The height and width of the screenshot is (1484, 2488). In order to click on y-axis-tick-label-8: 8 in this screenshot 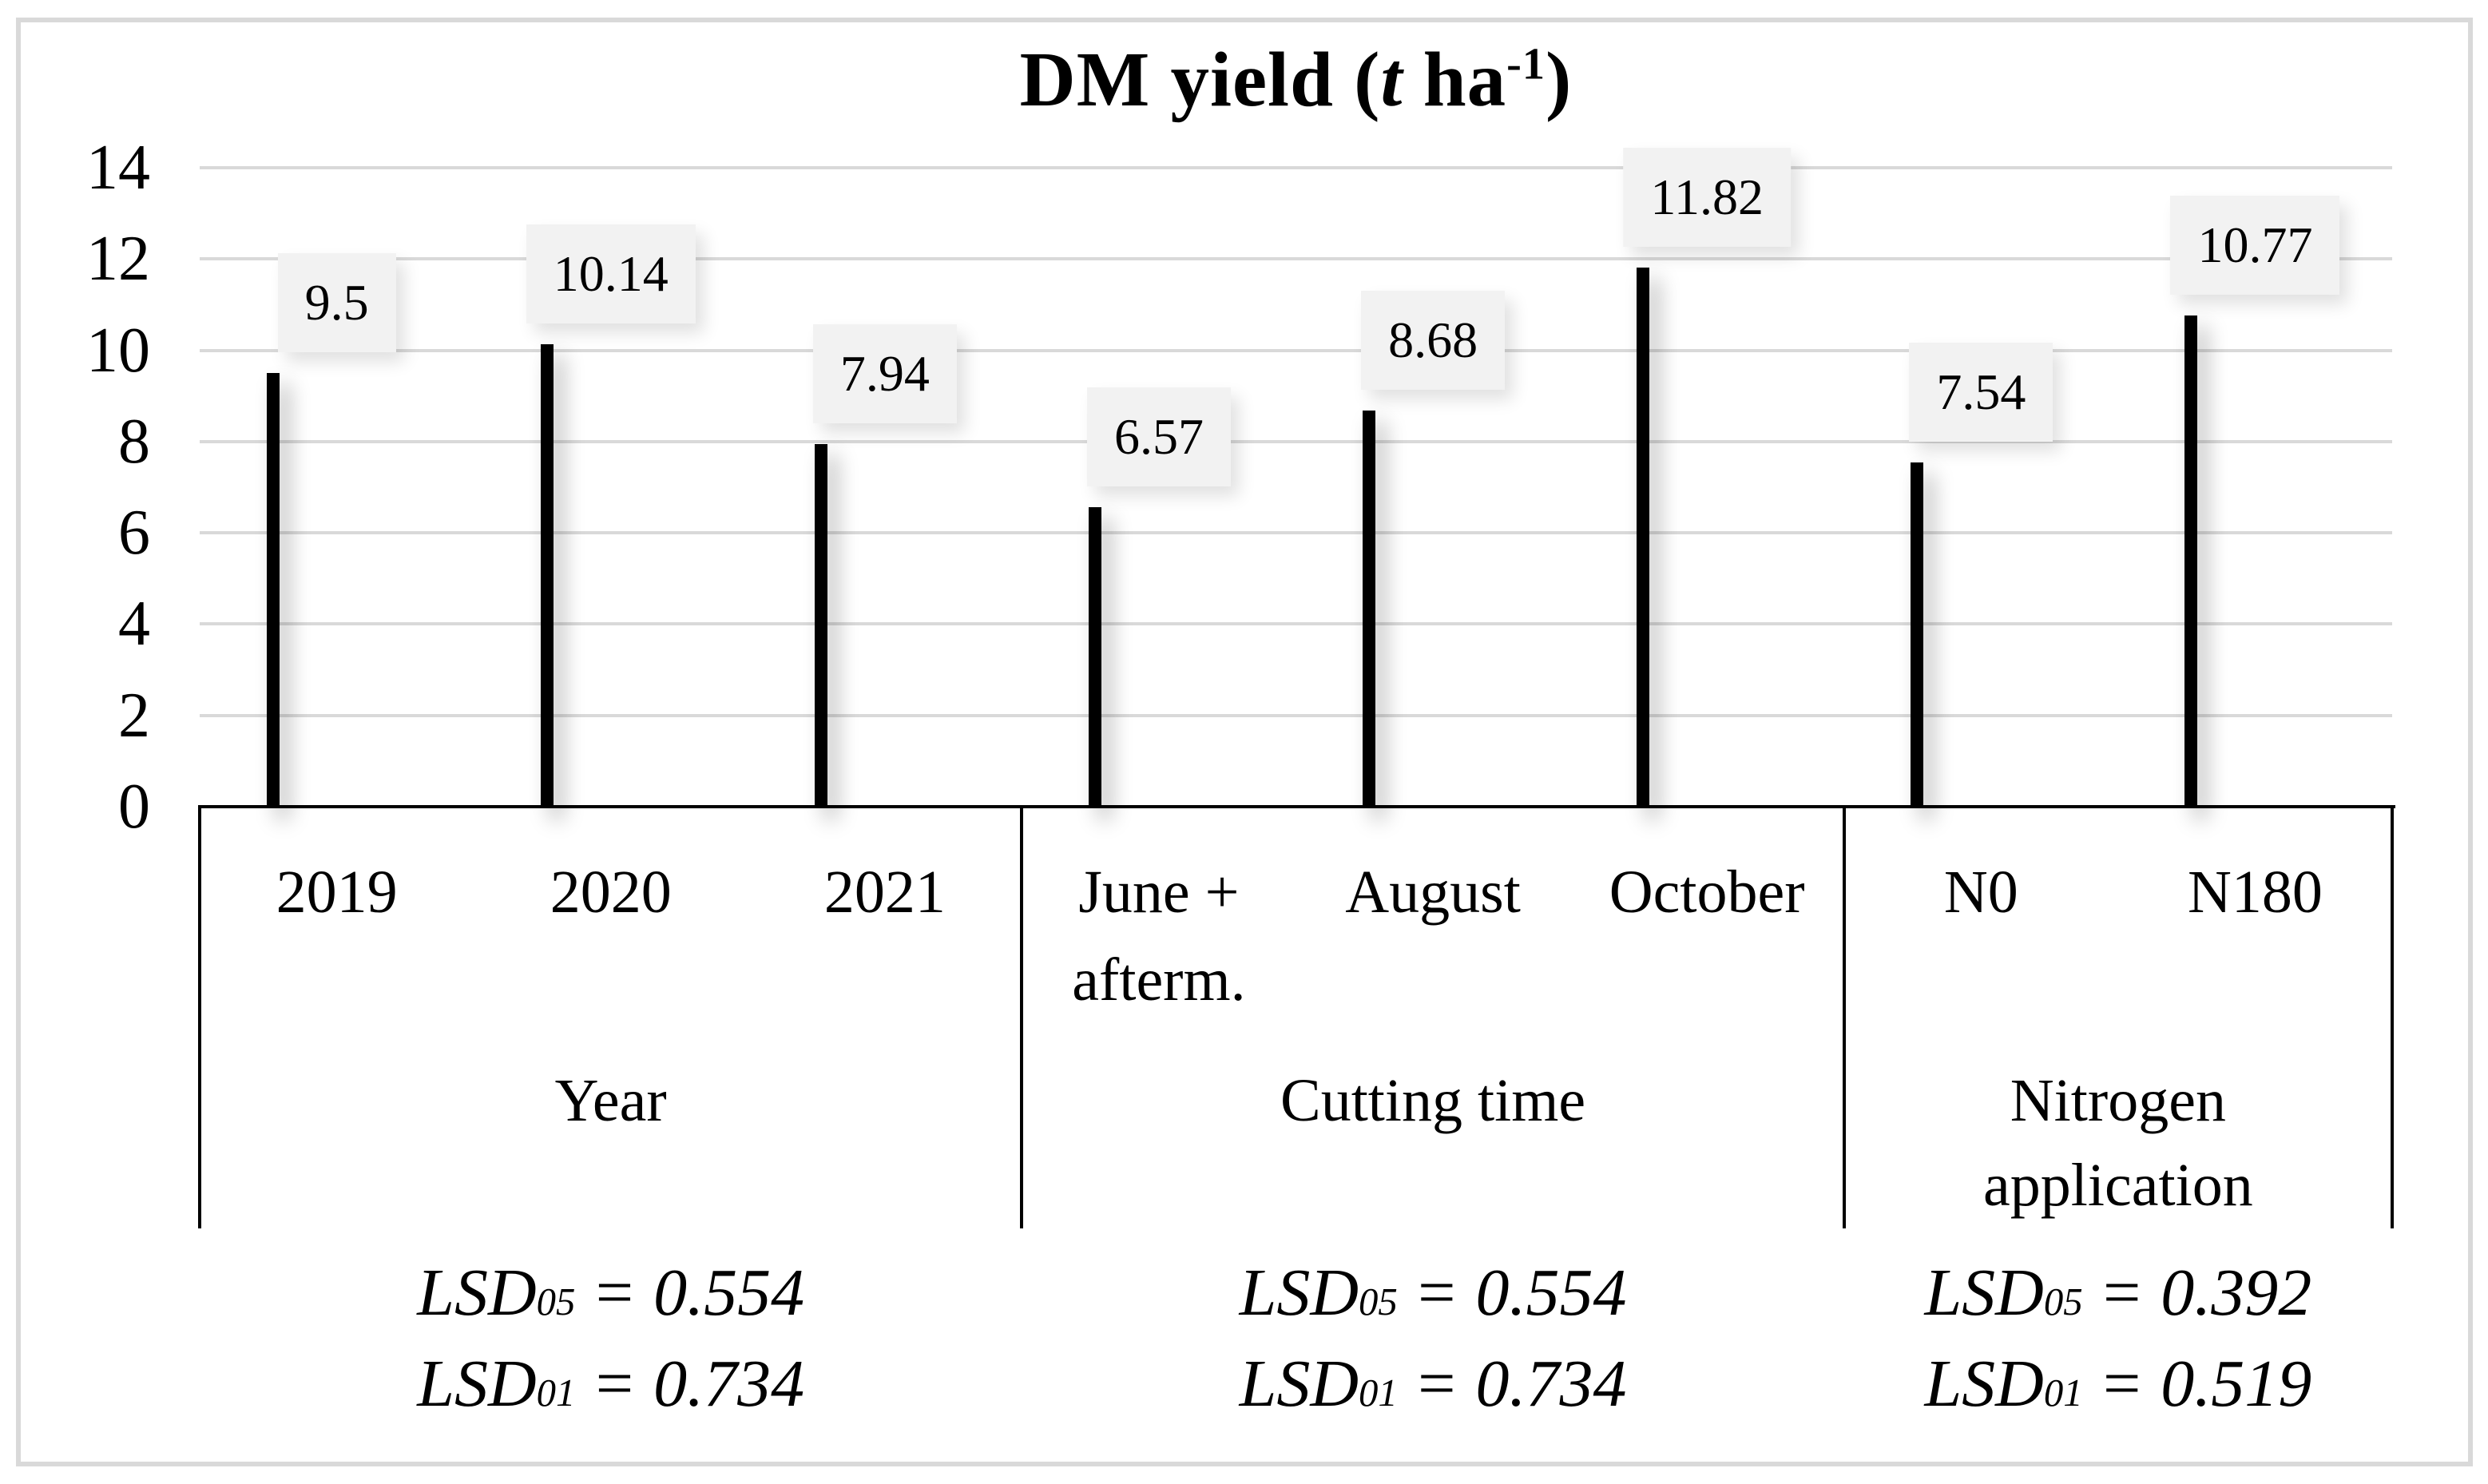, I will do `click(134, 441)`.